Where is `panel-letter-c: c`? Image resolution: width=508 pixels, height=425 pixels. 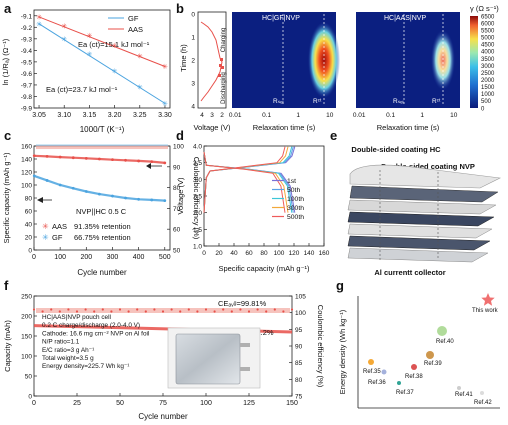
panel-letter-c: c is located at coordinates (7, 135).